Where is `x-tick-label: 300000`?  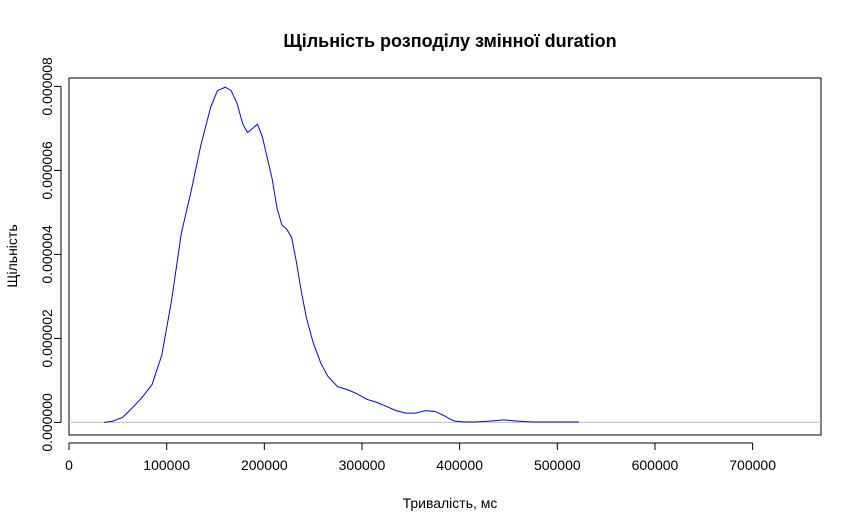
x-tick-label: 300000 is located at coordinates (362, 465).